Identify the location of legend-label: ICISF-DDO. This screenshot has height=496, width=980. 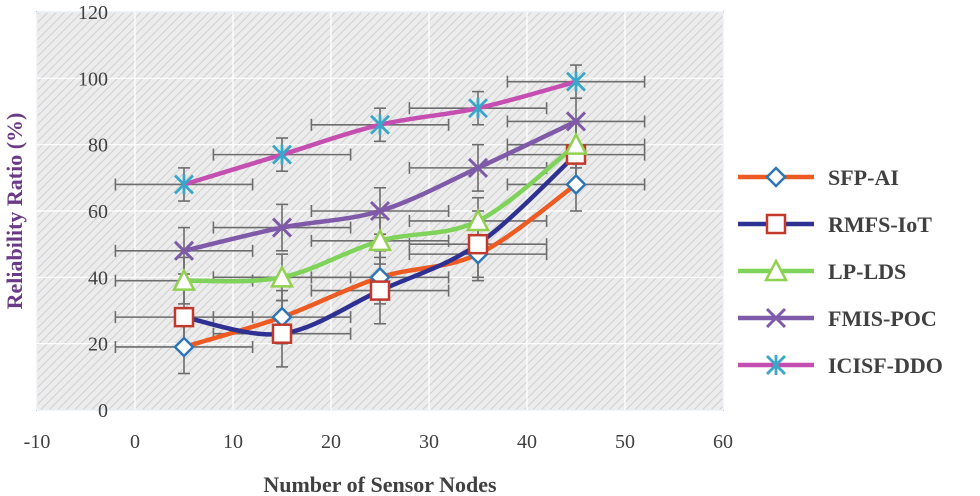
(885, 365).